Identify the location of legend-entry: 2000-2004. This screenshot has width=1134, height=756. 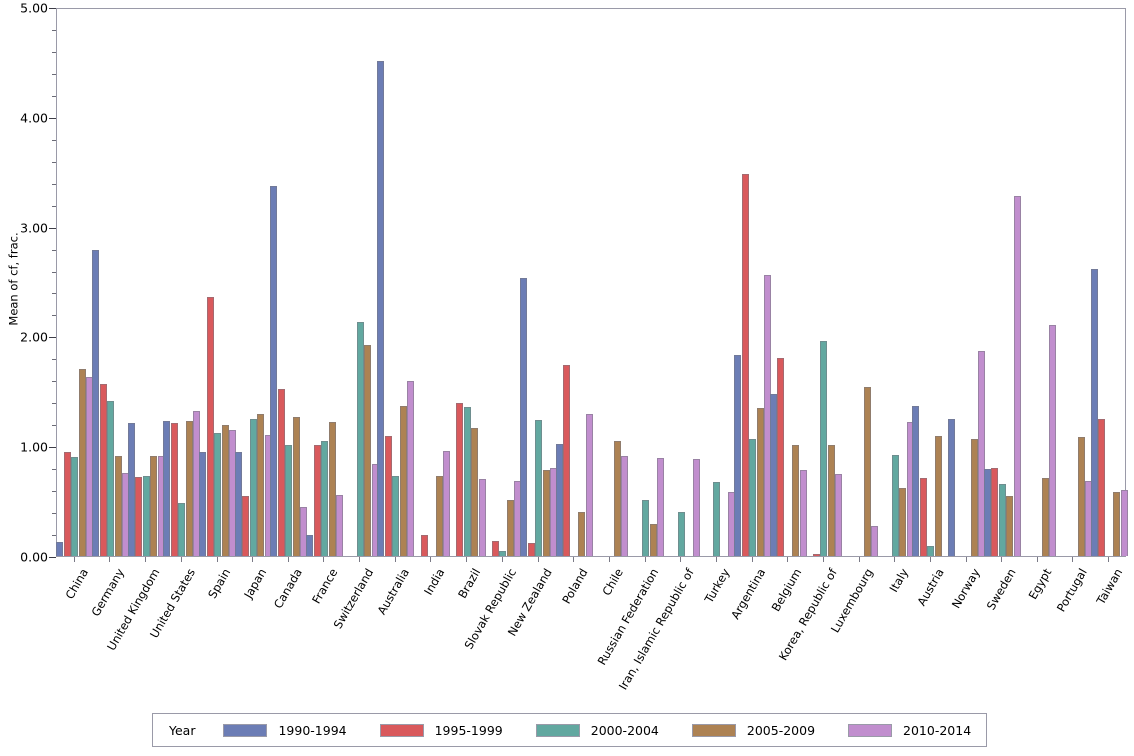
(597, 730).